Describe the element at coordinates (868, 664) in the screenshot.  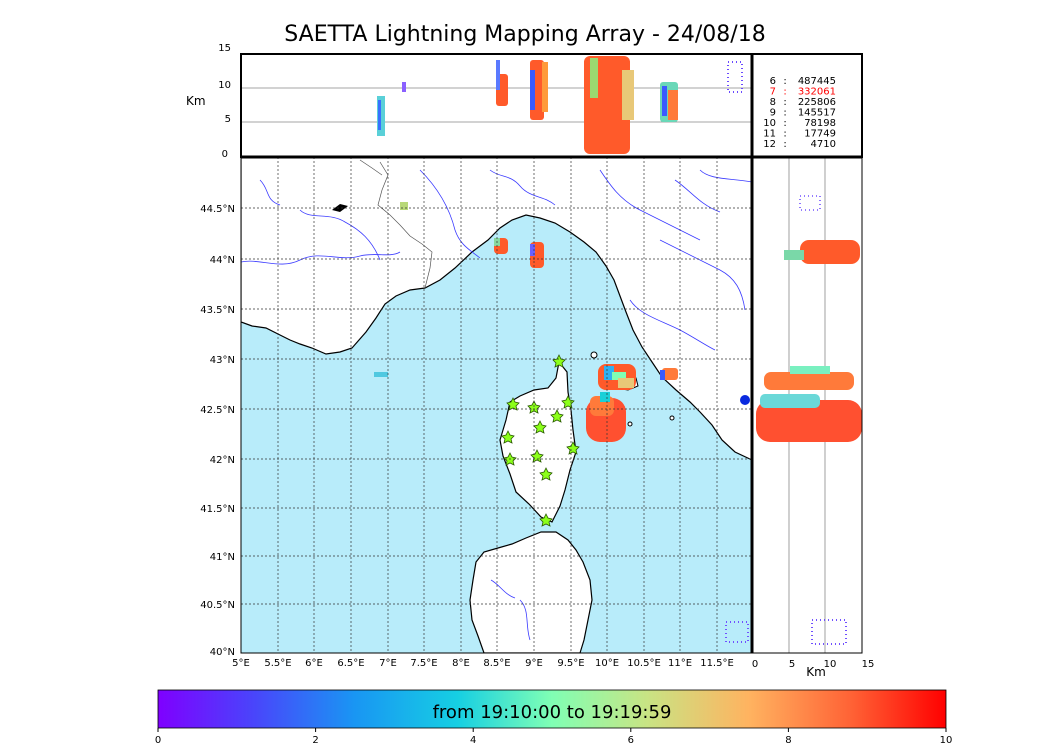
I see `right-xtick: 15` at that location.